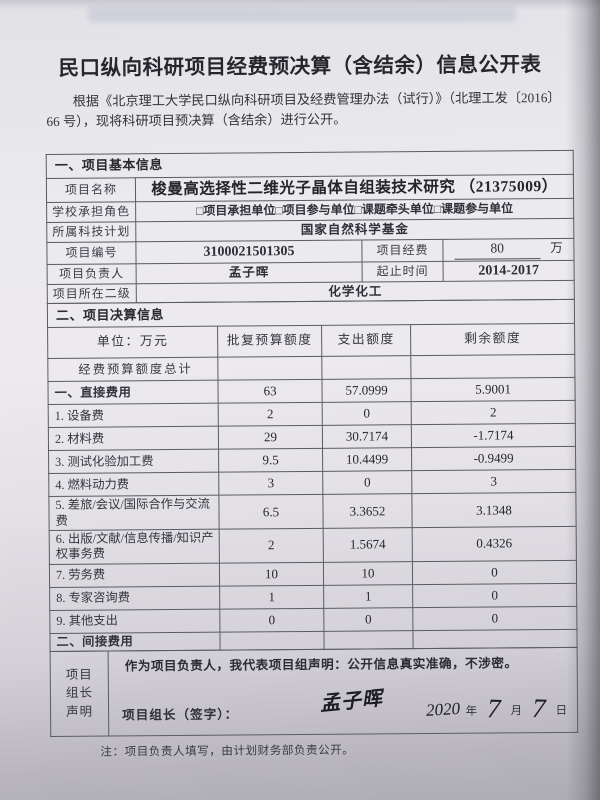 The image size is (600, 800). What do you see at coordinates (367, 511) in the screenshot?
I see `budget-cell-spent: 3.3652` at bounding box center [367, 511].